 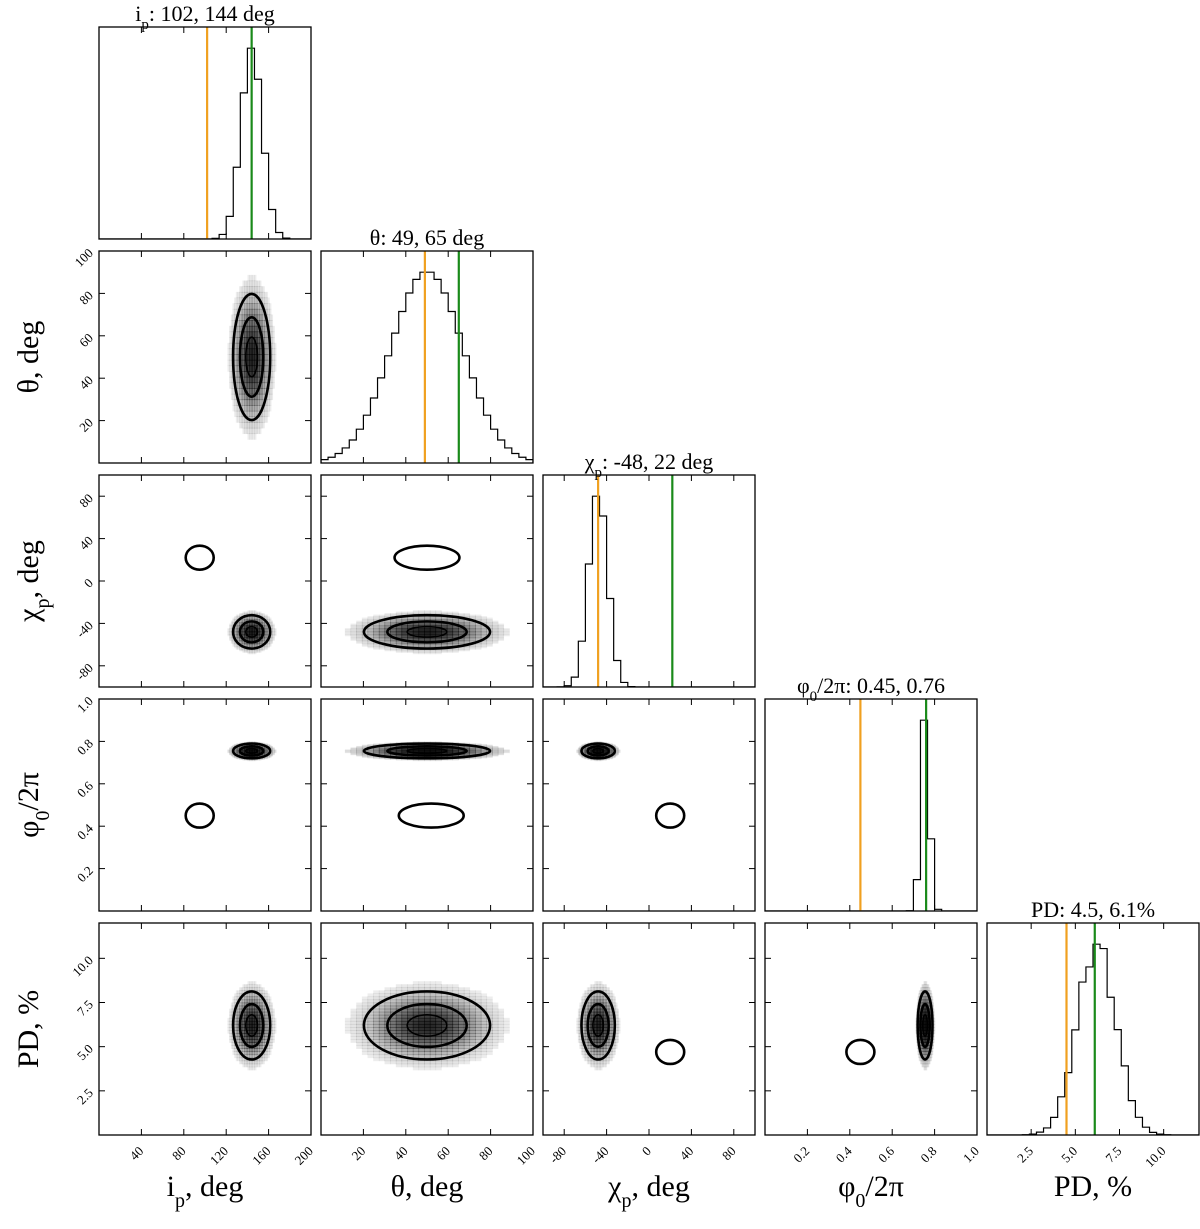 I want to click on y-tick-label: 0.6, so click(x=85, y=789).